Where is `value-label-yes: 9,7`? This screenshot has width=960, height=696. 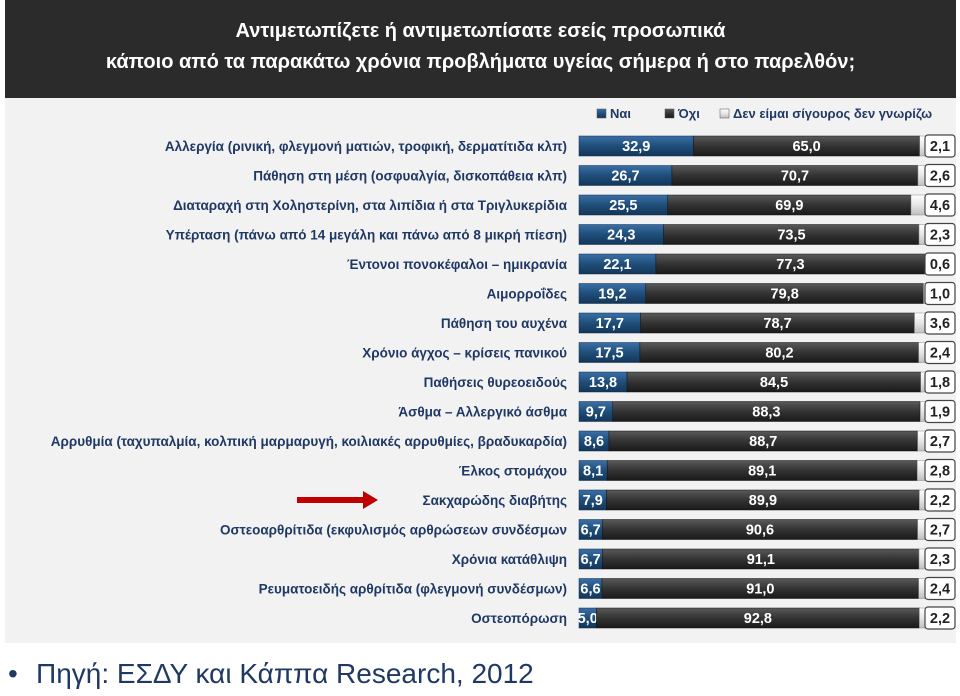 value-label-yes: 9,7 is located at coordinates (596, 413).